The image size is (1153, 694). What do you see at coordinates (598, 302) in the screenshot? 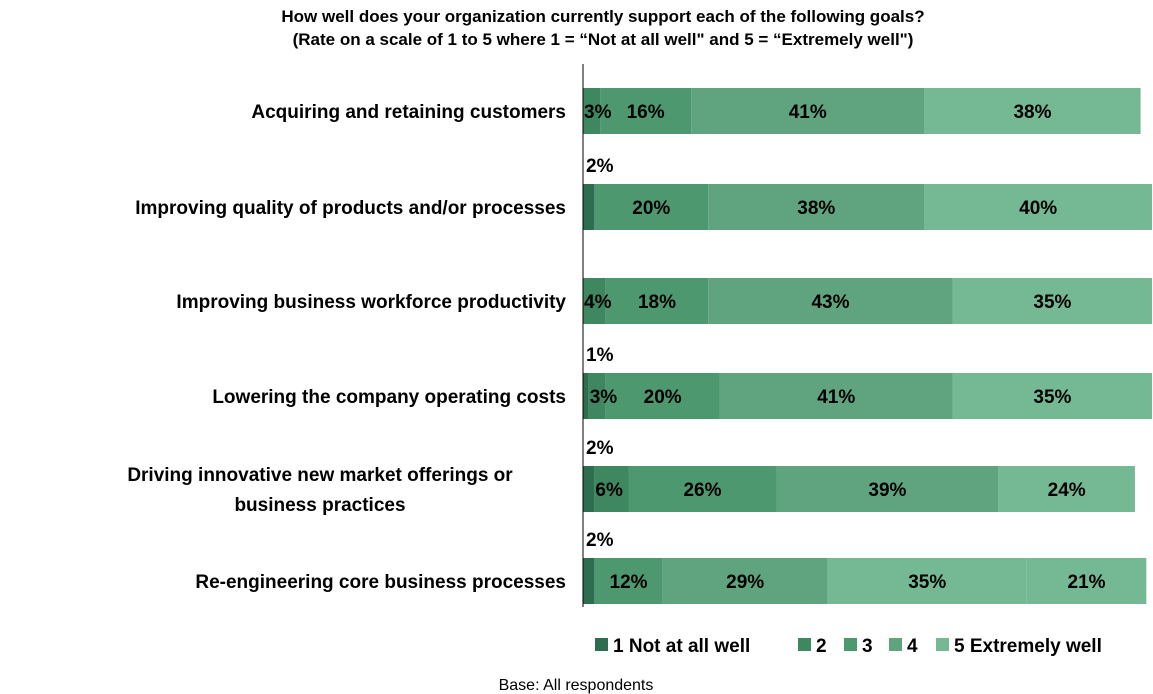
I see `data-label: 4%` at bounding box center [598, 302].